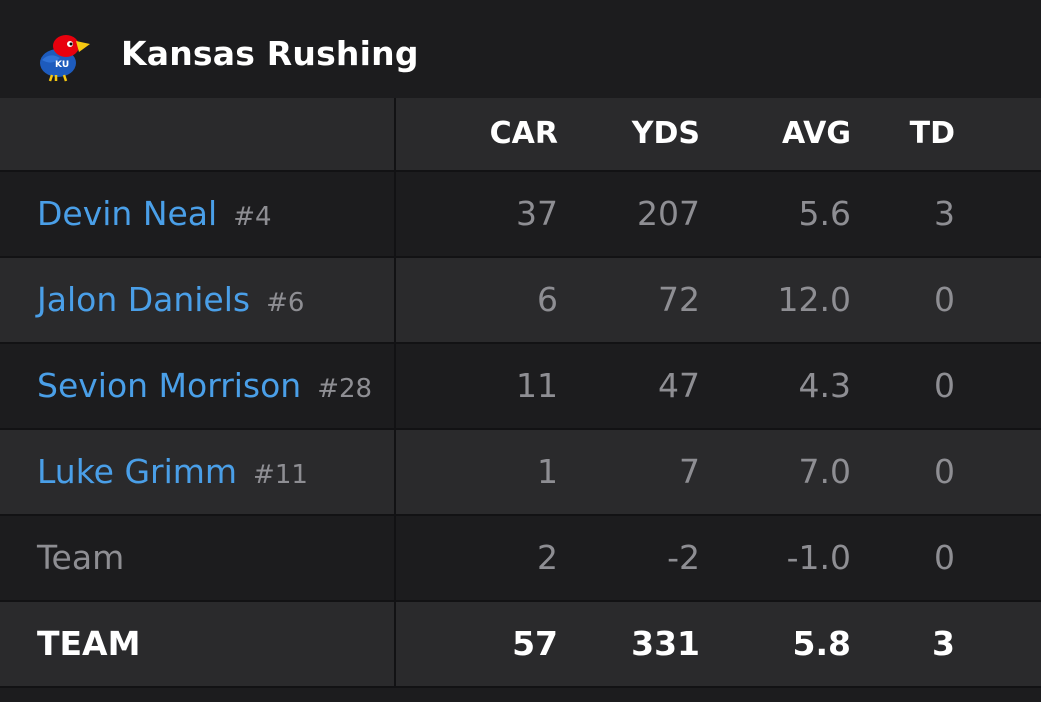  Describe the element at coordinates (520, 558) in the screenshot. I see `table-row: Team 2 -2 -1.0 0` at that location.